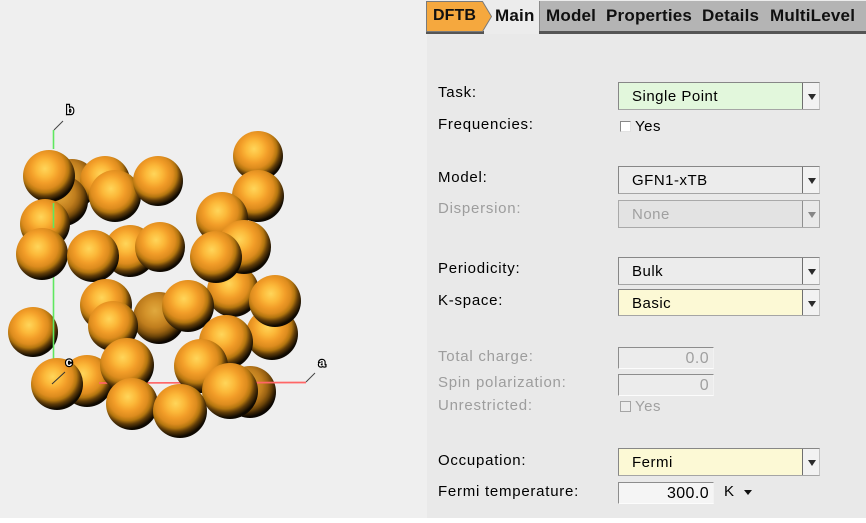 This screenshot has height=523, width=866. What do you see at coordinates (69, 110) in the screenshot?
I see `svg-text: b` at bounding box center [69, 110].